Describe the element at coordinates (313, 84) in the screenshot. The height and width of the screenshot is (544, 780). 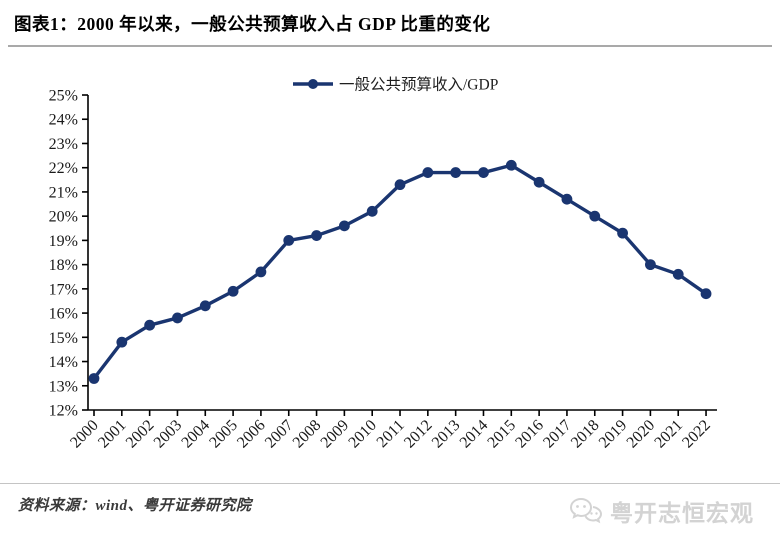
I see `legend-marker` at that location.